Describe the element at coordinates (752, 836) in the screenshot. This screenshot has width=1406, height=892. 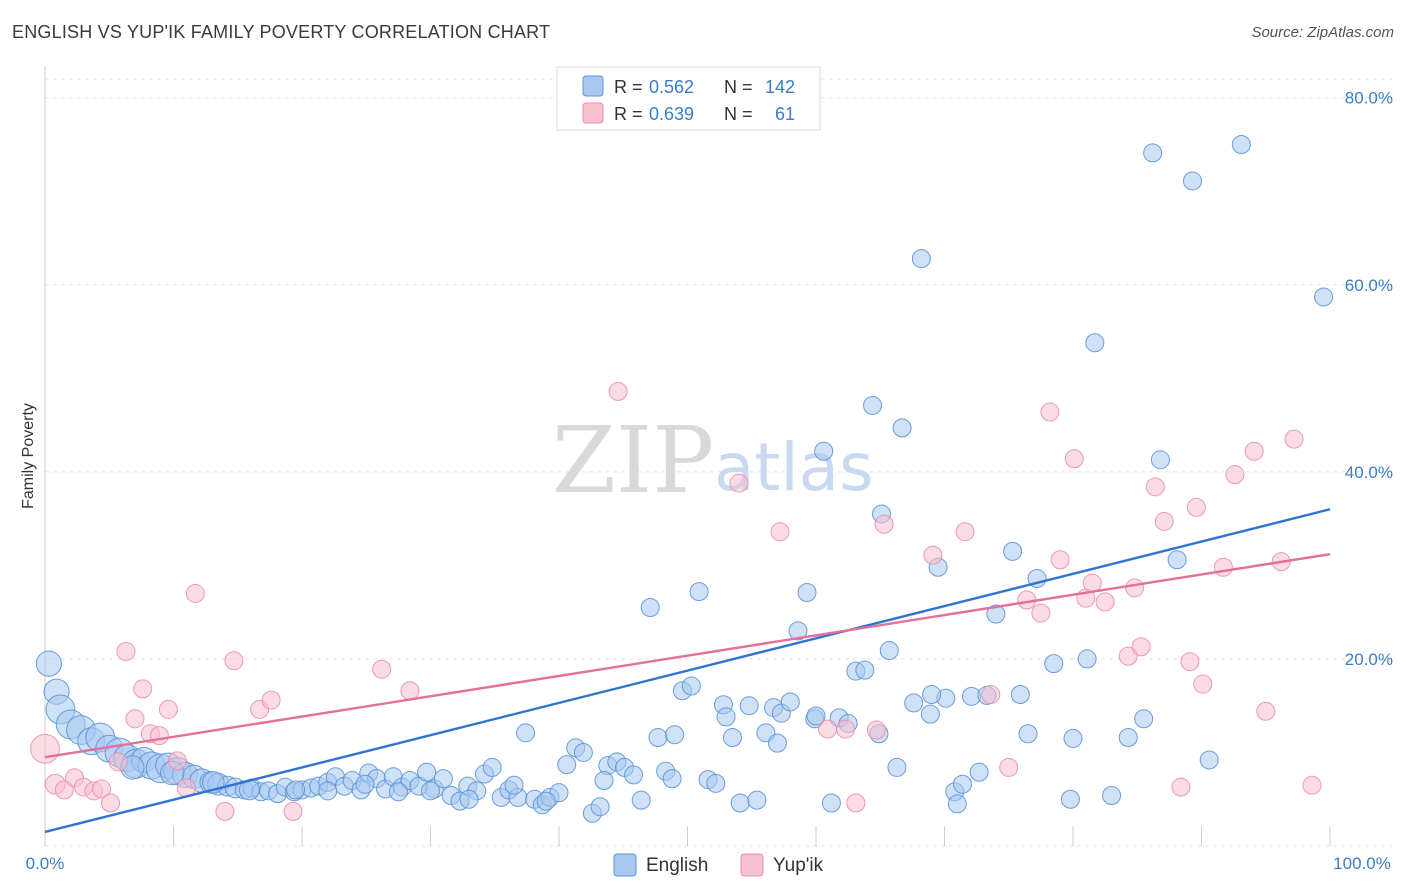
I see `x-axis-ticks` at that location.